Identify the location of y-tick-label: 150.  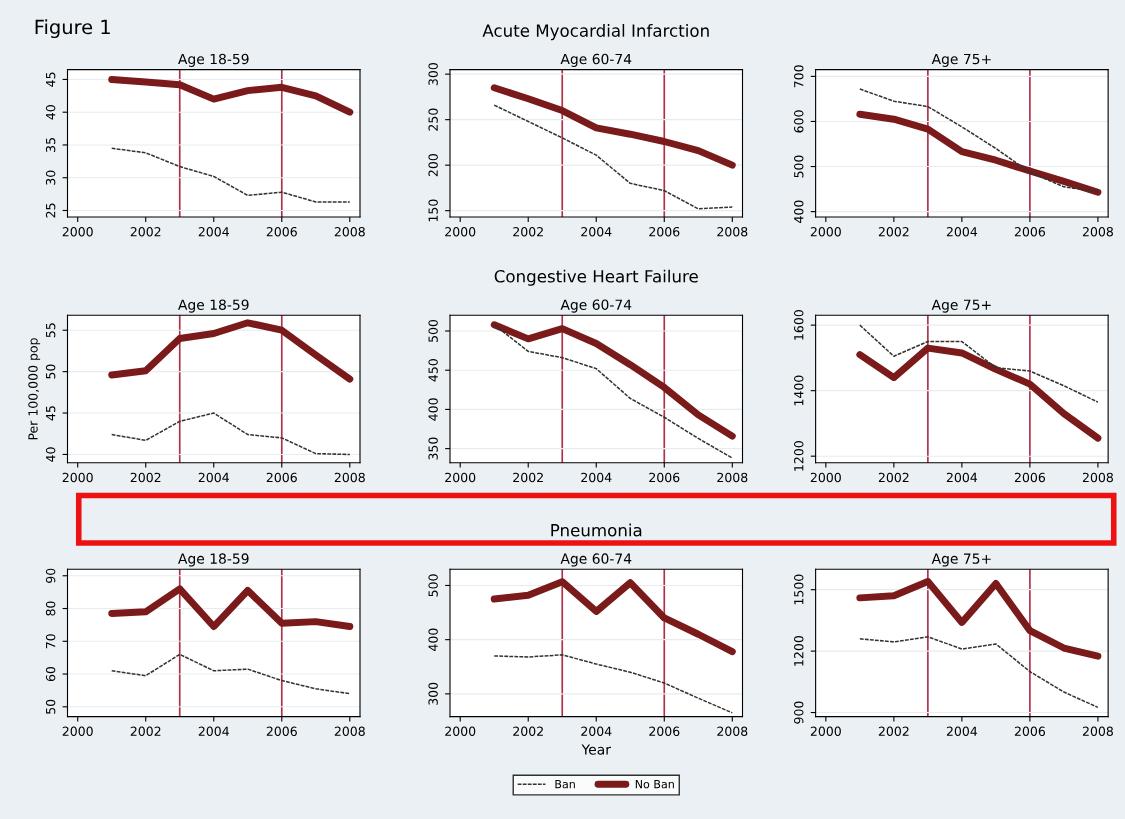
(433, 210).